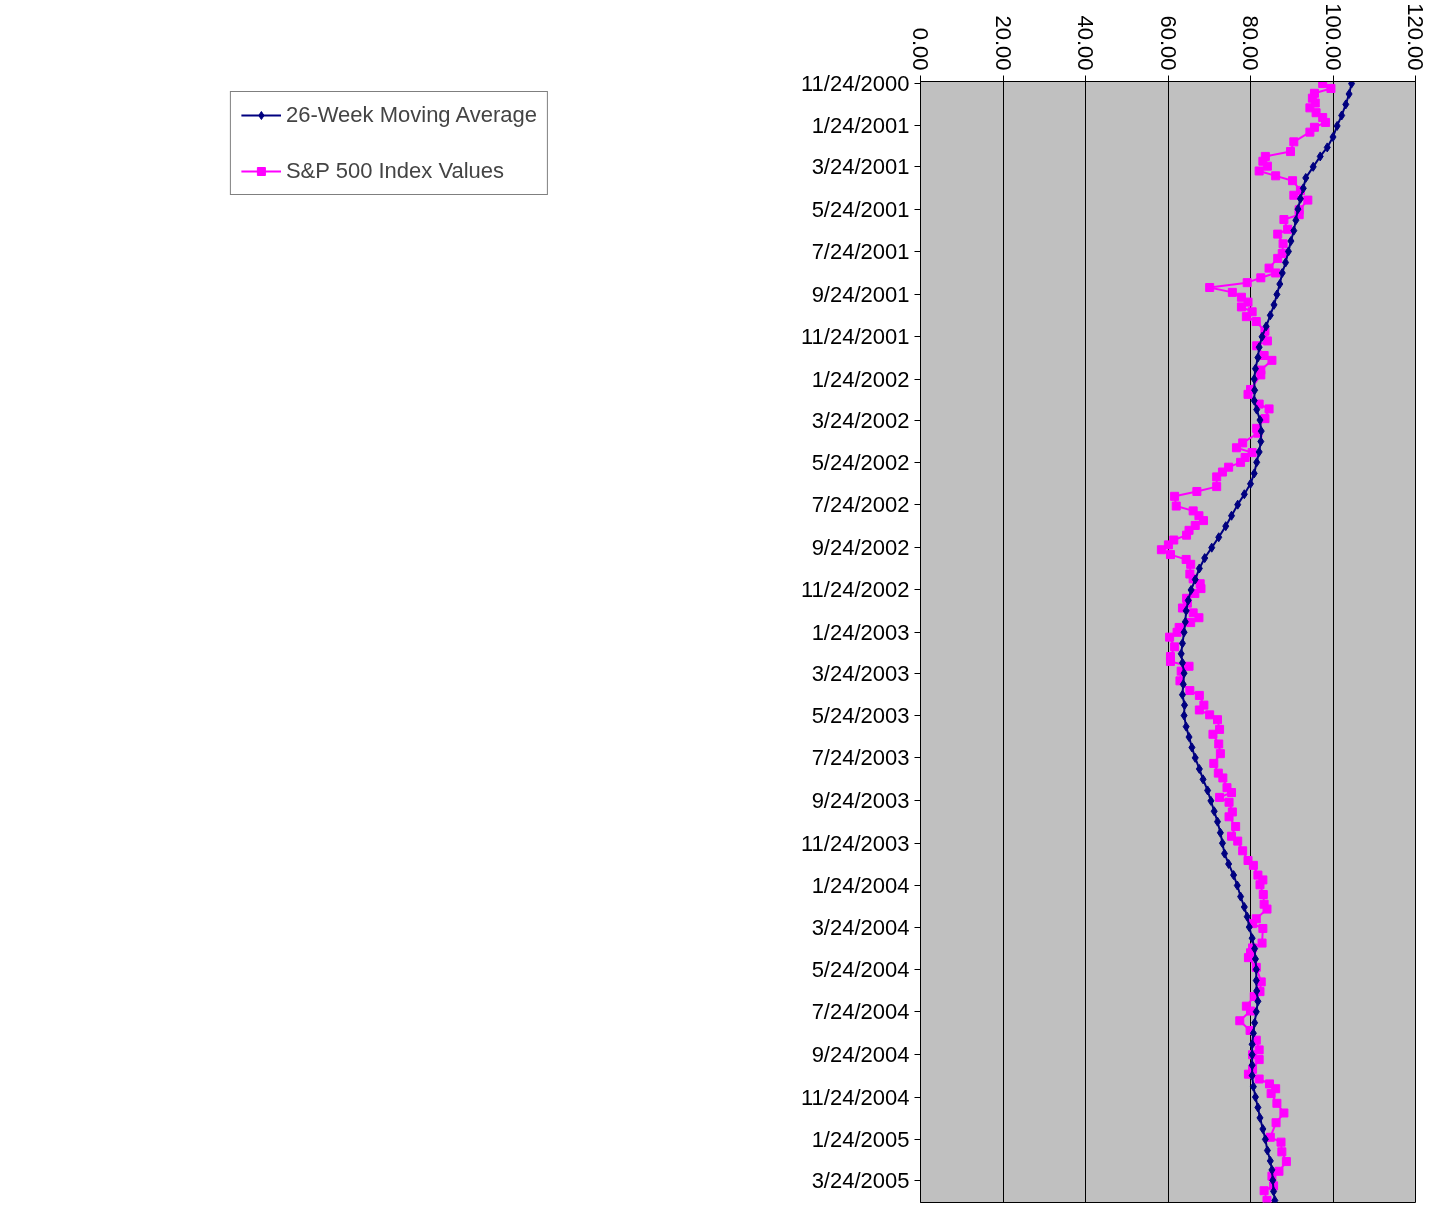  Describe the element at coordinates (860, 294) in the screenshot. I see `y-tick-label: 9/24/2001` at that location.